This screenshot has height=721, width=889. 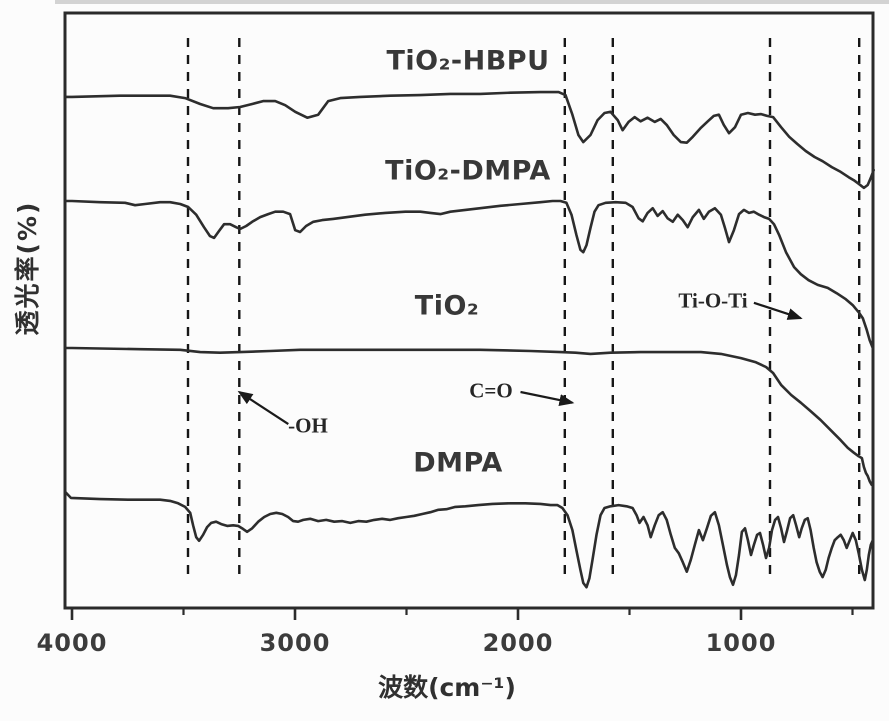 What do you see at coordinates (295, 643) in the screenshot?
I see `x-tick-3000: 3000` at bounding box center [295, 643].